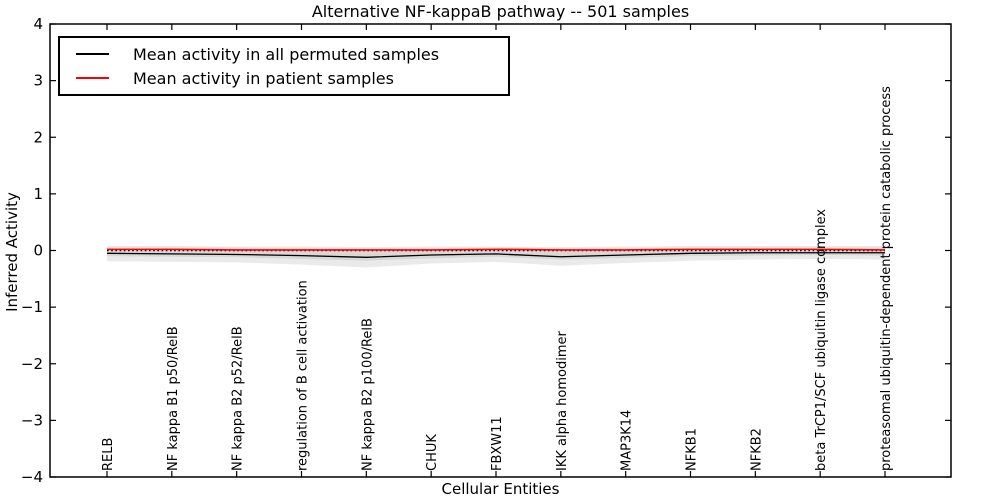  Describe the element at coordinates (432, 452) in the screenshot. I see `x-tick-label: CHUK` at that location.